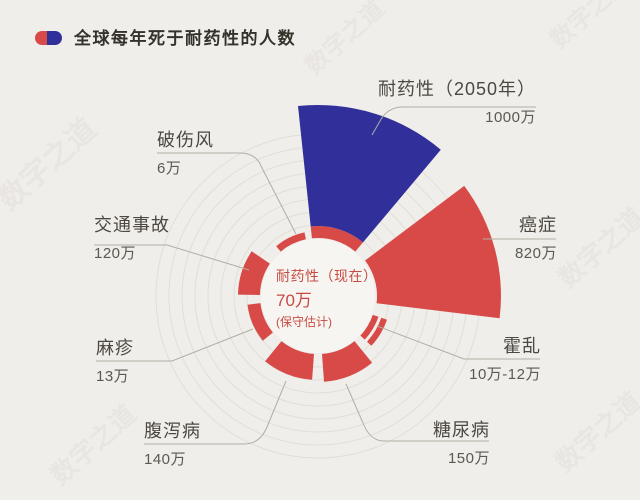 The height and width of the screenshot is (500, 640). What do you see at coordinates (538, 225) in the screenshot?
I see `label-cancer-name: 癌症` at bounding box center [538, 225].